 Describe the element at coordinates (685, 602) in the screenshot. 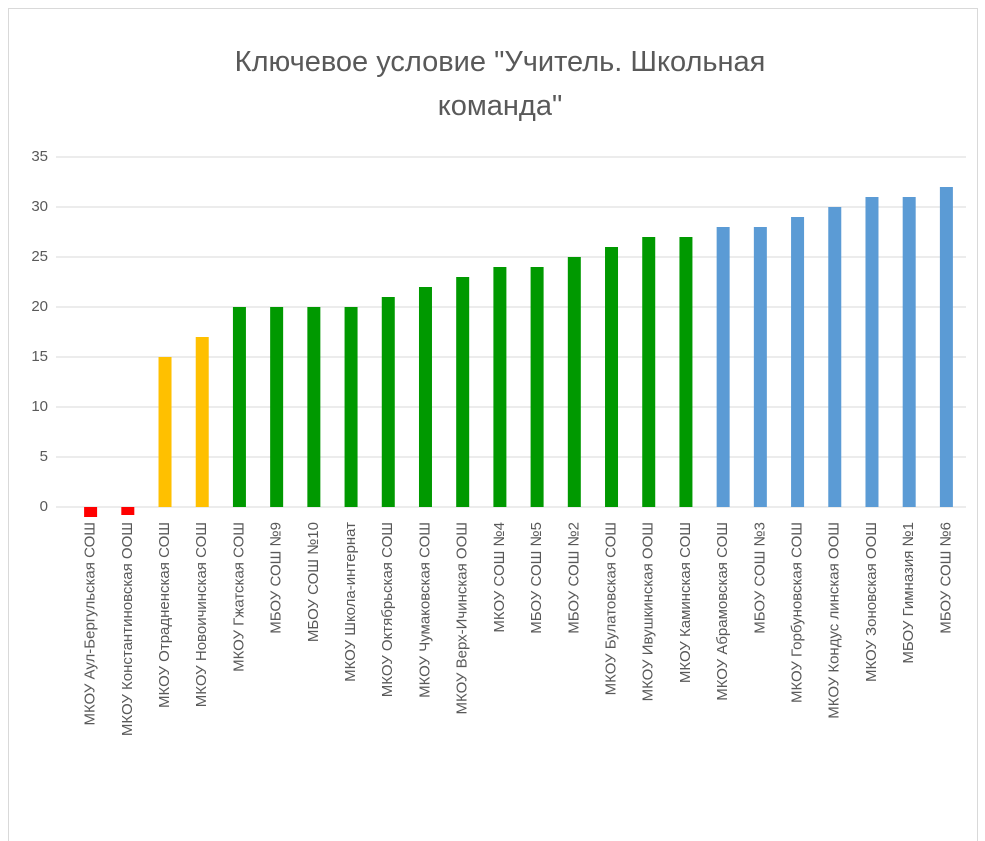

I see `x-tick-label: МКОУ Каминская СОШ` at that location.